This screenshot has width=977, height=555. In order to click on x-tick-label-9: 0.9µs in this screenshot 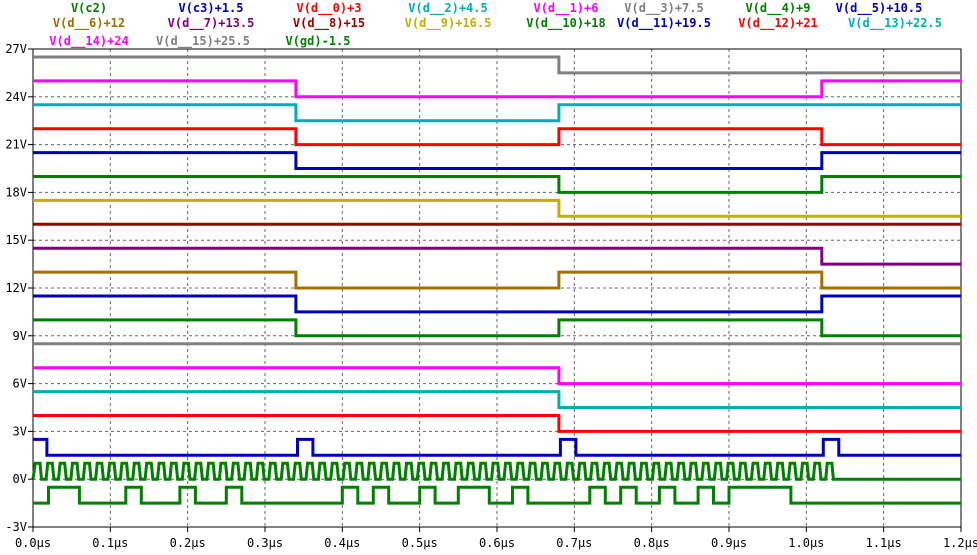, I will do `click(729, 543)`.